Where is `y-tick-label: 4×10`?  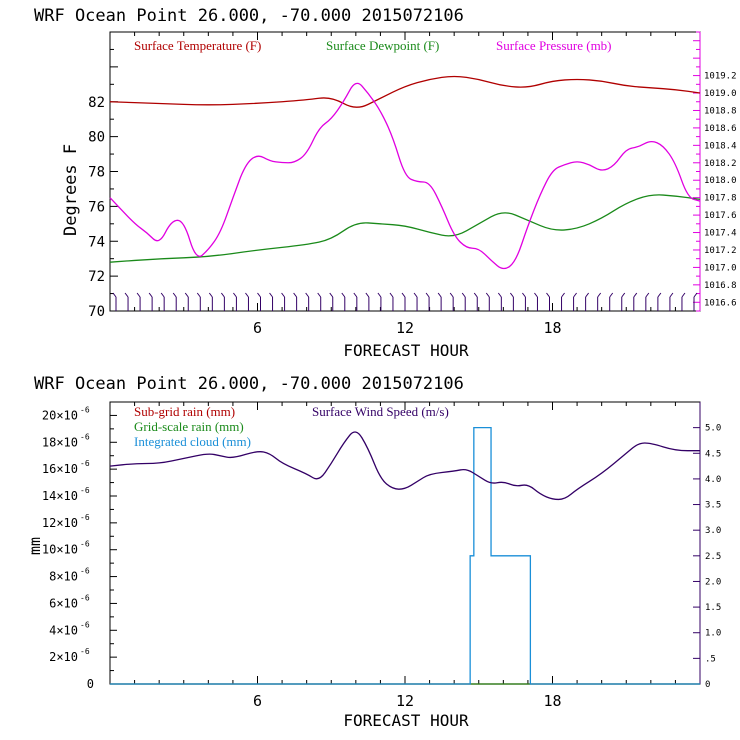
y-tick-label: 4×10 is located at coordinates (63, 630).